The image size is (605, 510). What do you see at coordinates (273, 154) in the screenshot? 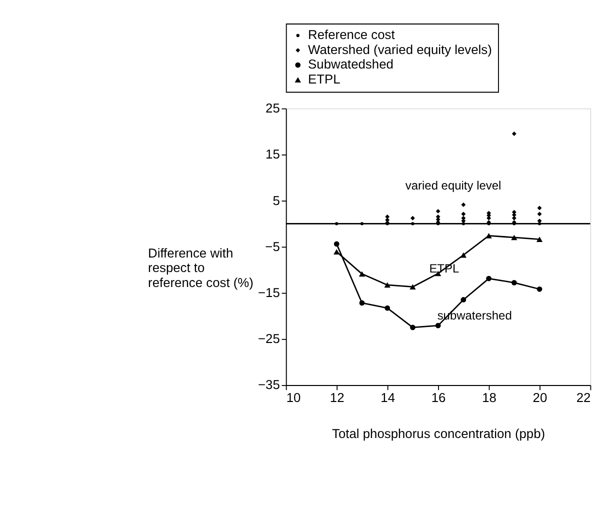
I see `y-tick-label: 15` at bounding box center [273, 154].